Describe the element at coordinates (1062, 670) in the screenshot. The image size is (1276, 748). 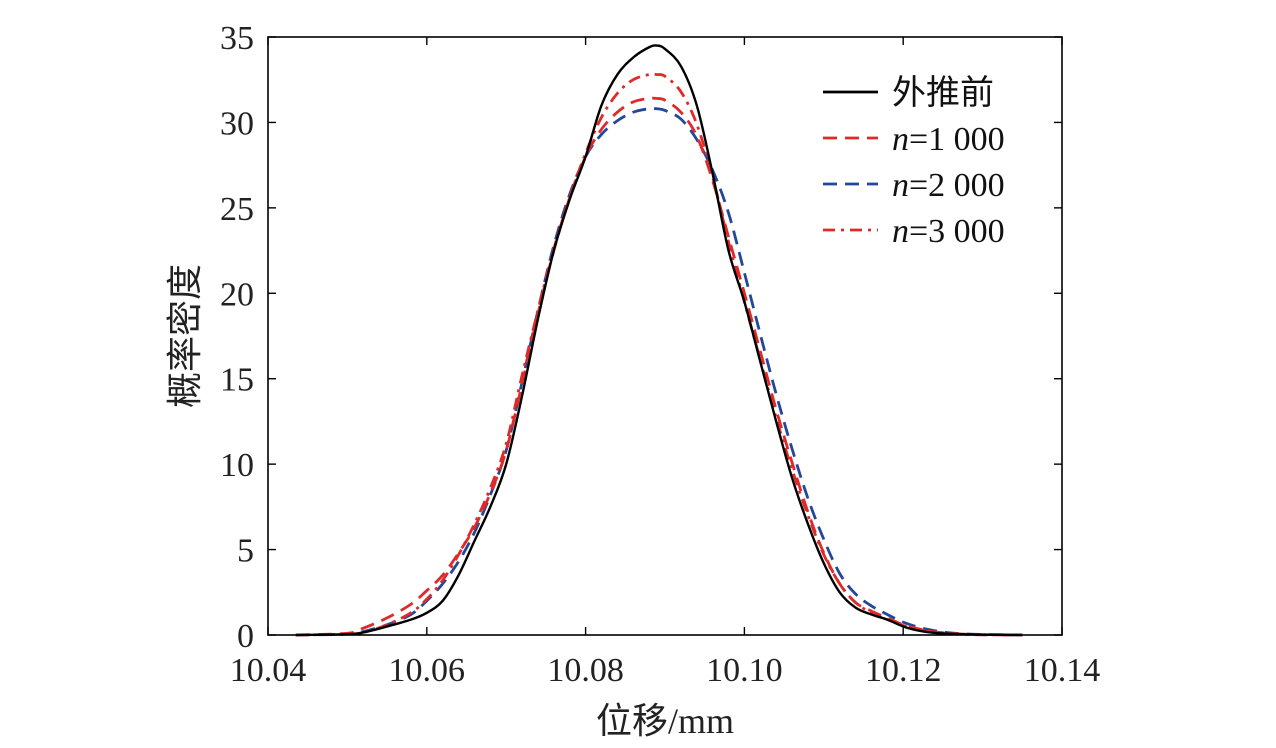
I see `x-tick-label: 10.14` at that location.